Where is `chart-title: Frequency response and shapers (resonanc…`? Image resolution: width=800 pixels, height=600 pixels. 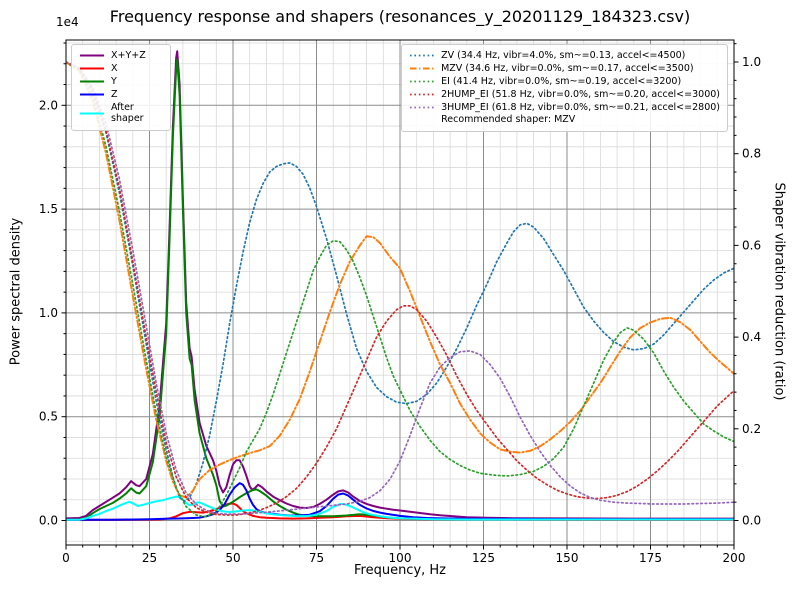 chart-title: Frequency response and shapers (resonanc… is located at coordinates (400, 16).